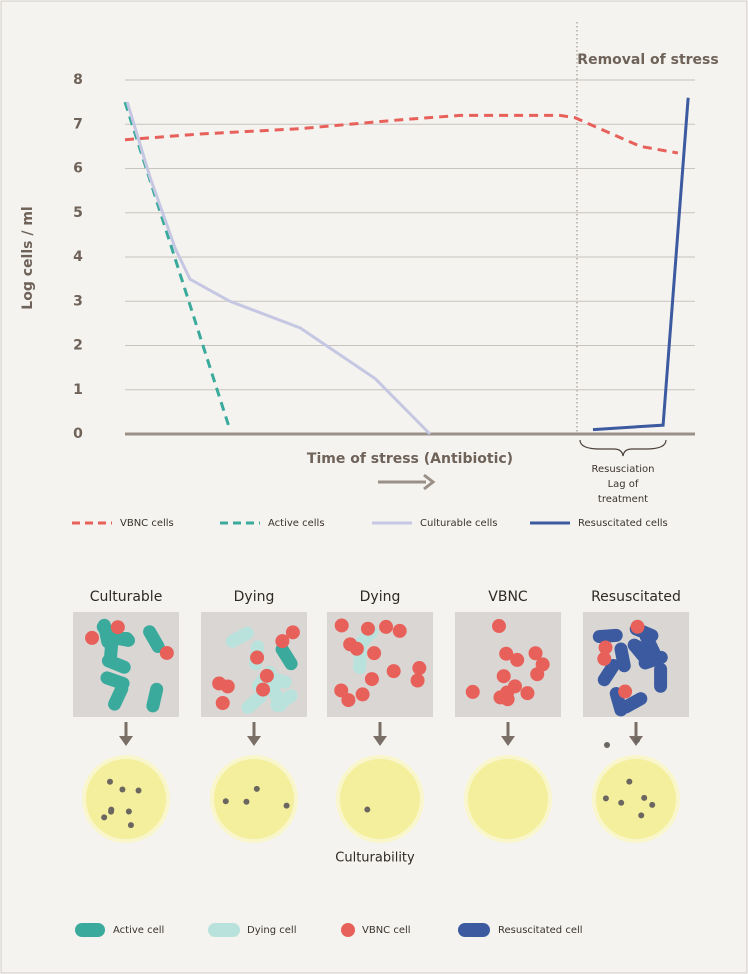  I want to click on legend-label: Dying cell, so click(271, 930).